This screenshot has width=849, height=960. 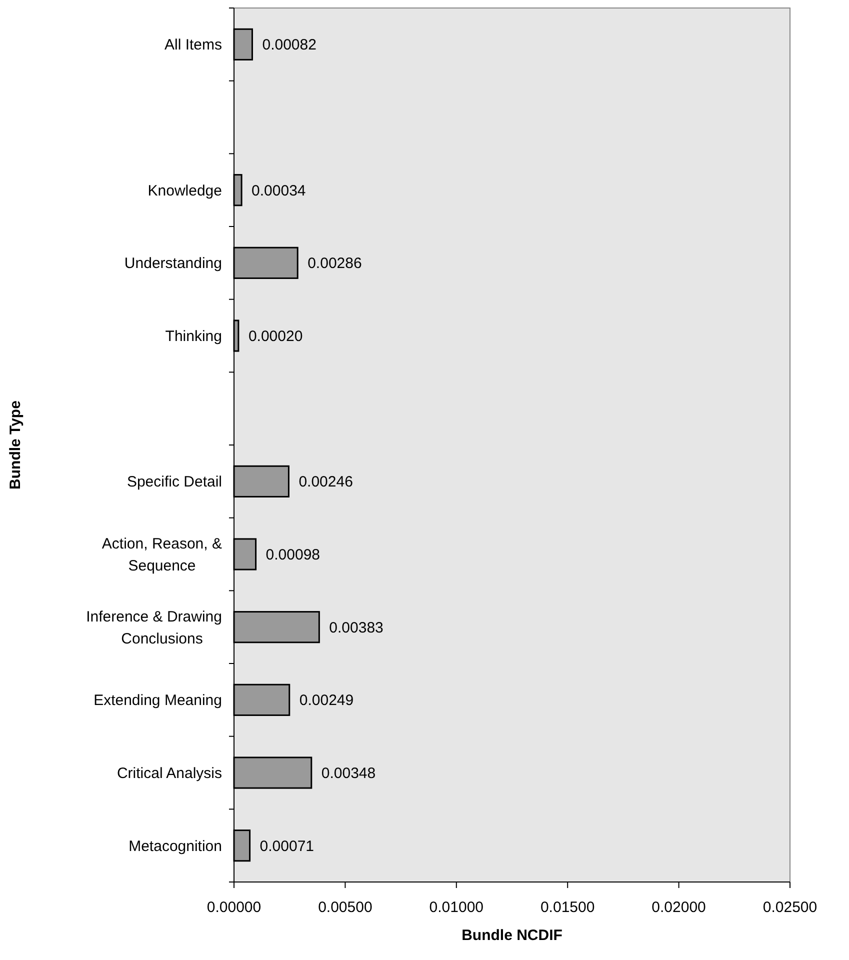 I want to click on x-tick-label: 0.02000, so click(x=679, y=907).